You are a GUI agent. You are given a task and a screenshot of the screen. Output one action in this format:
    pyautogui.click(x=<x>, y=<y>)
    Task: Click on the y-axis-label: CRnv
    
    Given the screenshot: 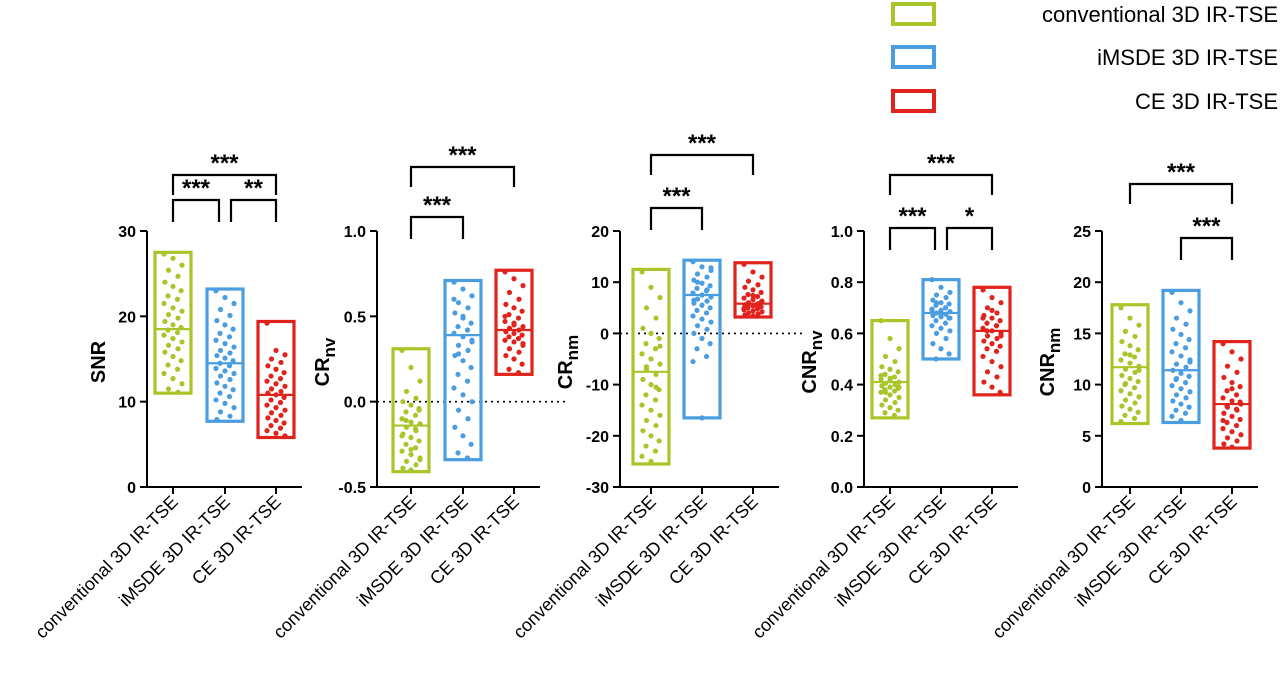 What is the action you would take?
    pyautogui.click(x=325, y=361)
    